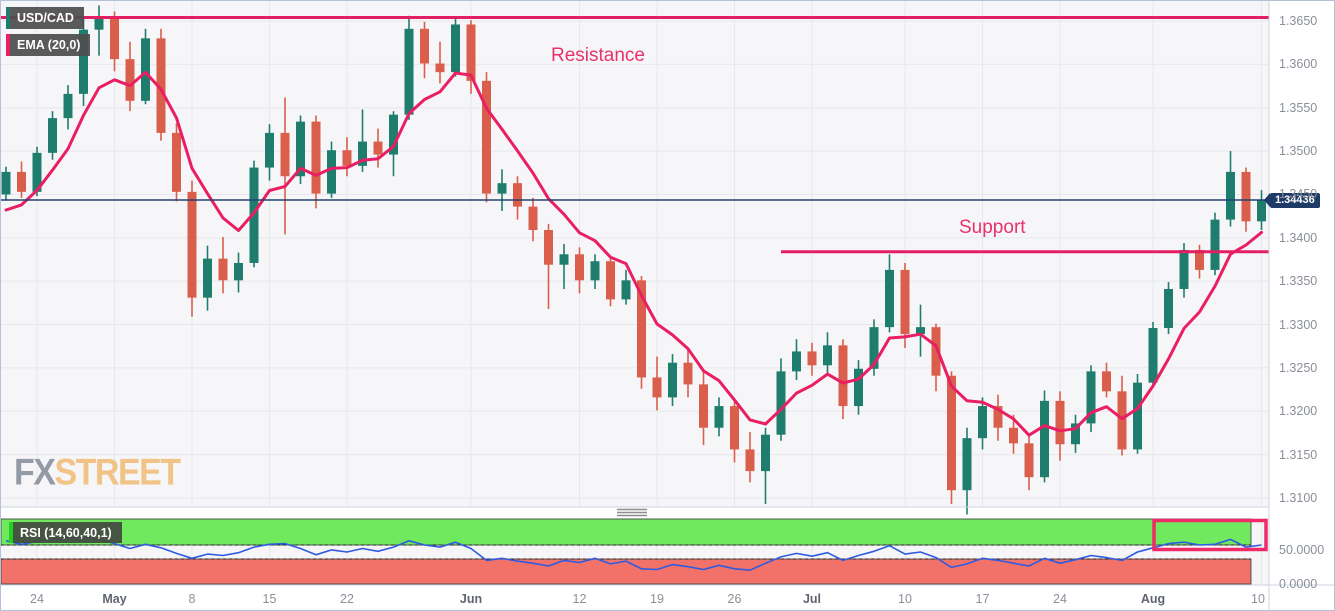  What do you see at coordinates (579, 599) in the screenshot?
I see `time-tick: 12` at bounding box center [579, 599].